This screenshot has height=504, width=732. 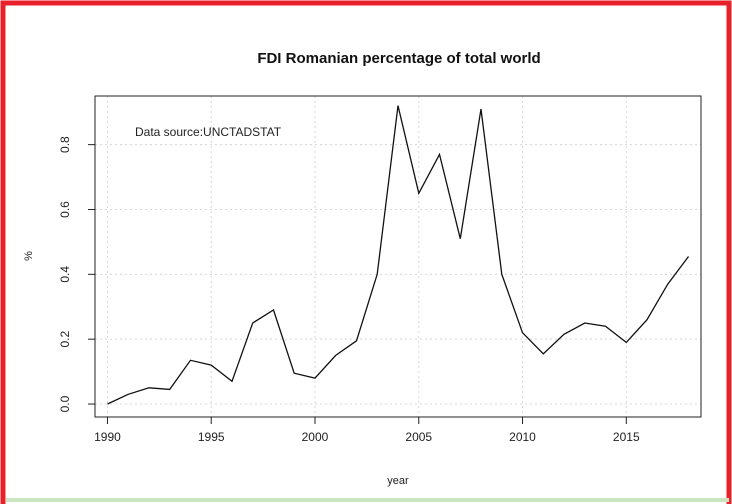 What do you see at coordinates (522, 437) in the screenshot?
I see `x-tick-label: 2010` at bounding box center [522, 437].